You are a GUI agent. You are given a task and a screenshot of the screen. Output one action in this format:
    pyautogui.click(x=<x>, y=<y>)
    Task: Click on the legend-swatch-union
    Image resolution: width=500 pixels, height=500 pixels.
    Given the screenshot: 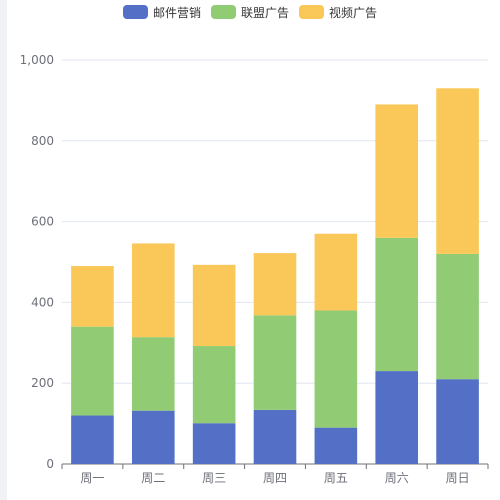 What is the action you would take?
    pyautogui.click(x=223, y=12)
    